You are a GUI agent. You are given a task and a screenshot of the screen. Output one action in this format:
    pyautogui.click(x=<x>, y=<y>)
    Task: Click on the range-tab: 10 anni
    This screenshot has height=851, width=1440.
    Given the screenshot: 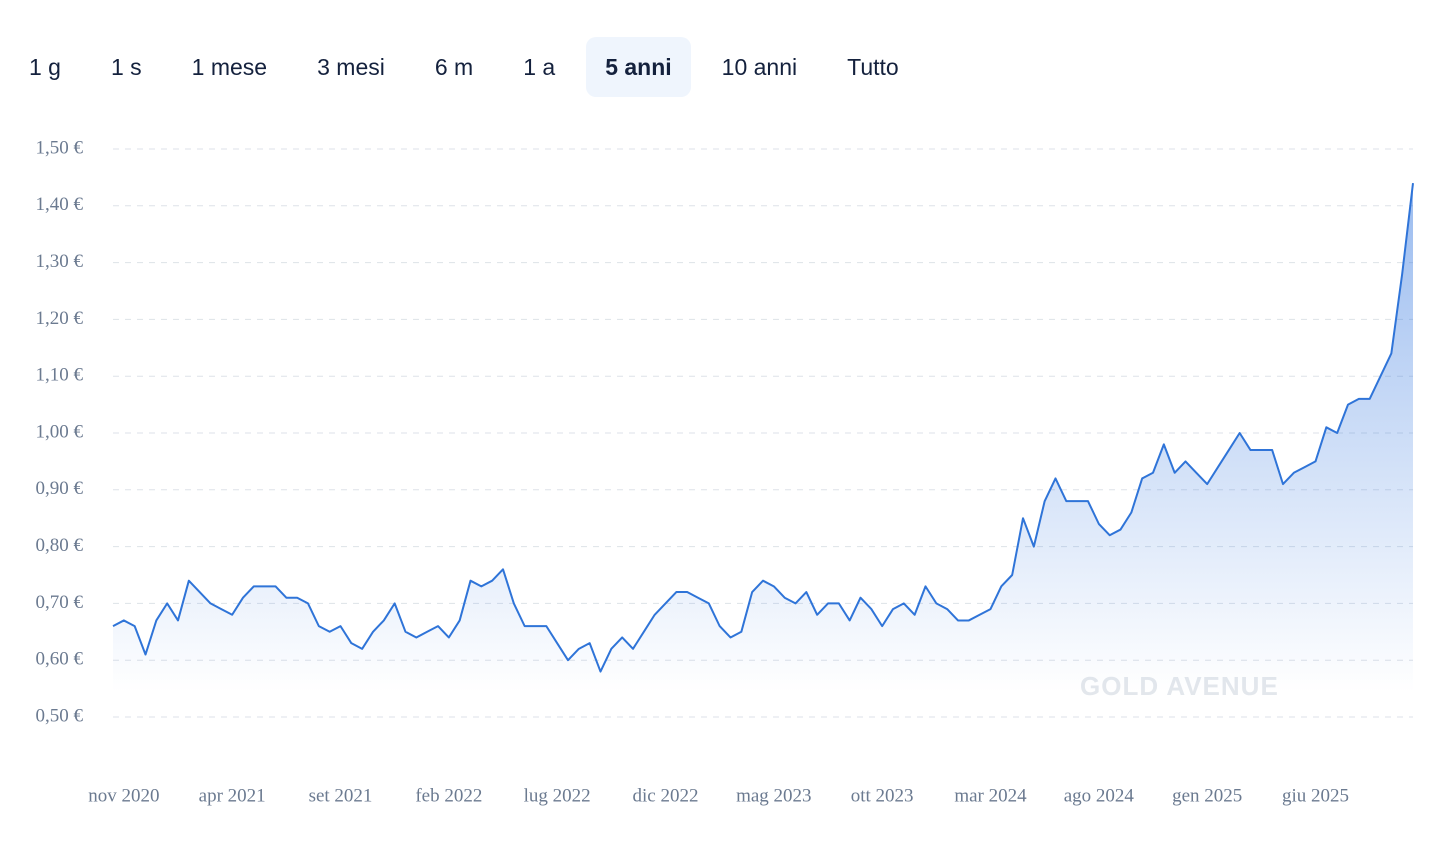 What is the action you would take?
    pyautogui.click(x=759, y=67)
    